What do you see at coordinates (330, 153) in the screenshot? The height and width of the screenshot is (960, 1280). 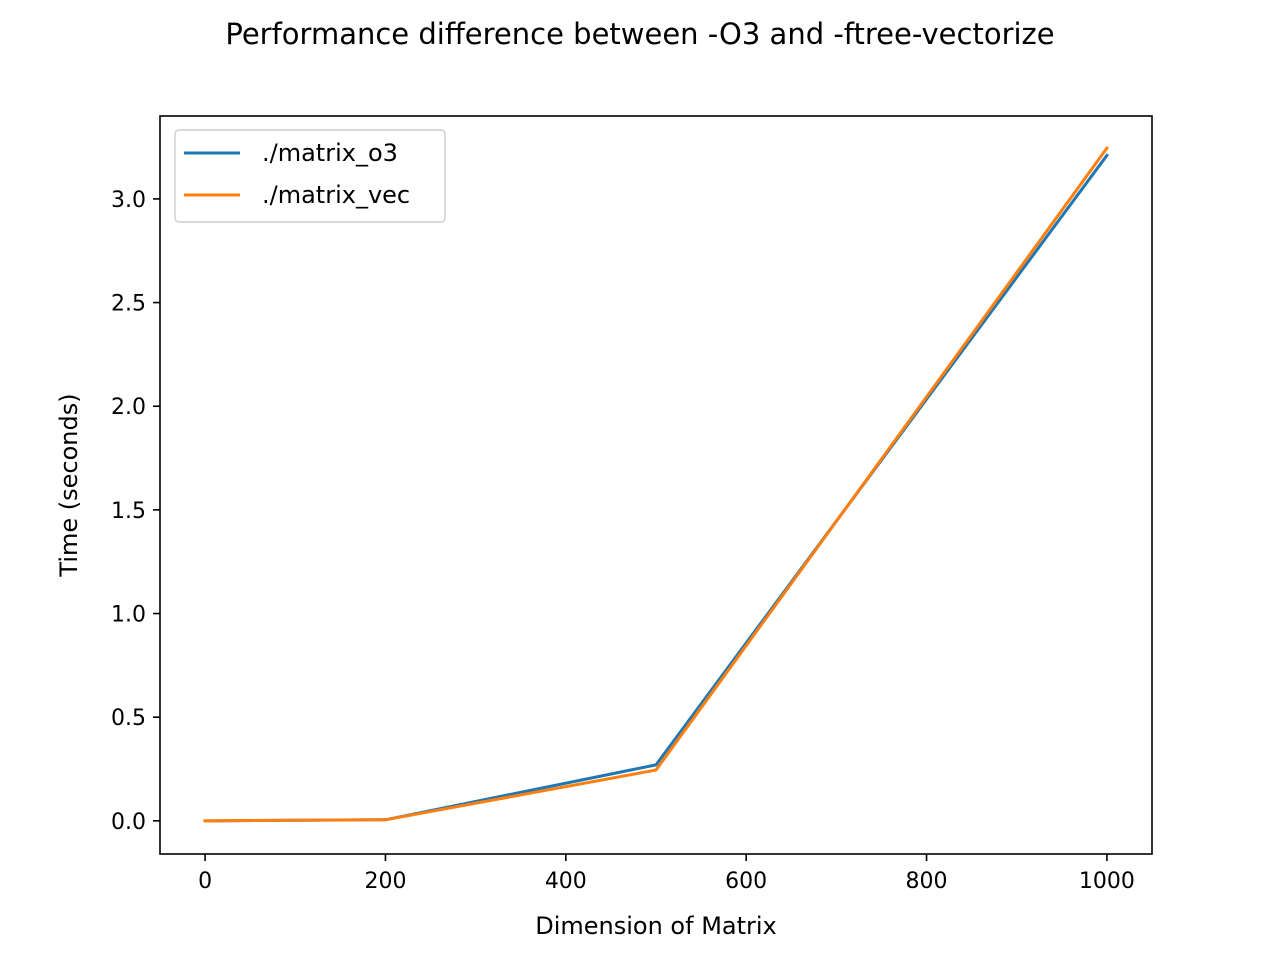 I see `legend-label-1: ./matrix_o3` at bounding box center [330, 153].